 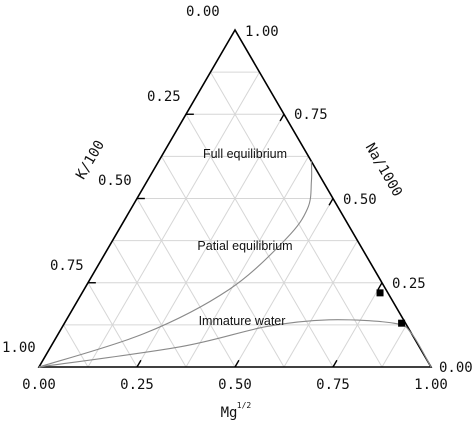 I want to click on bottom-axis-label: Mg, so click(x=229, y=413).